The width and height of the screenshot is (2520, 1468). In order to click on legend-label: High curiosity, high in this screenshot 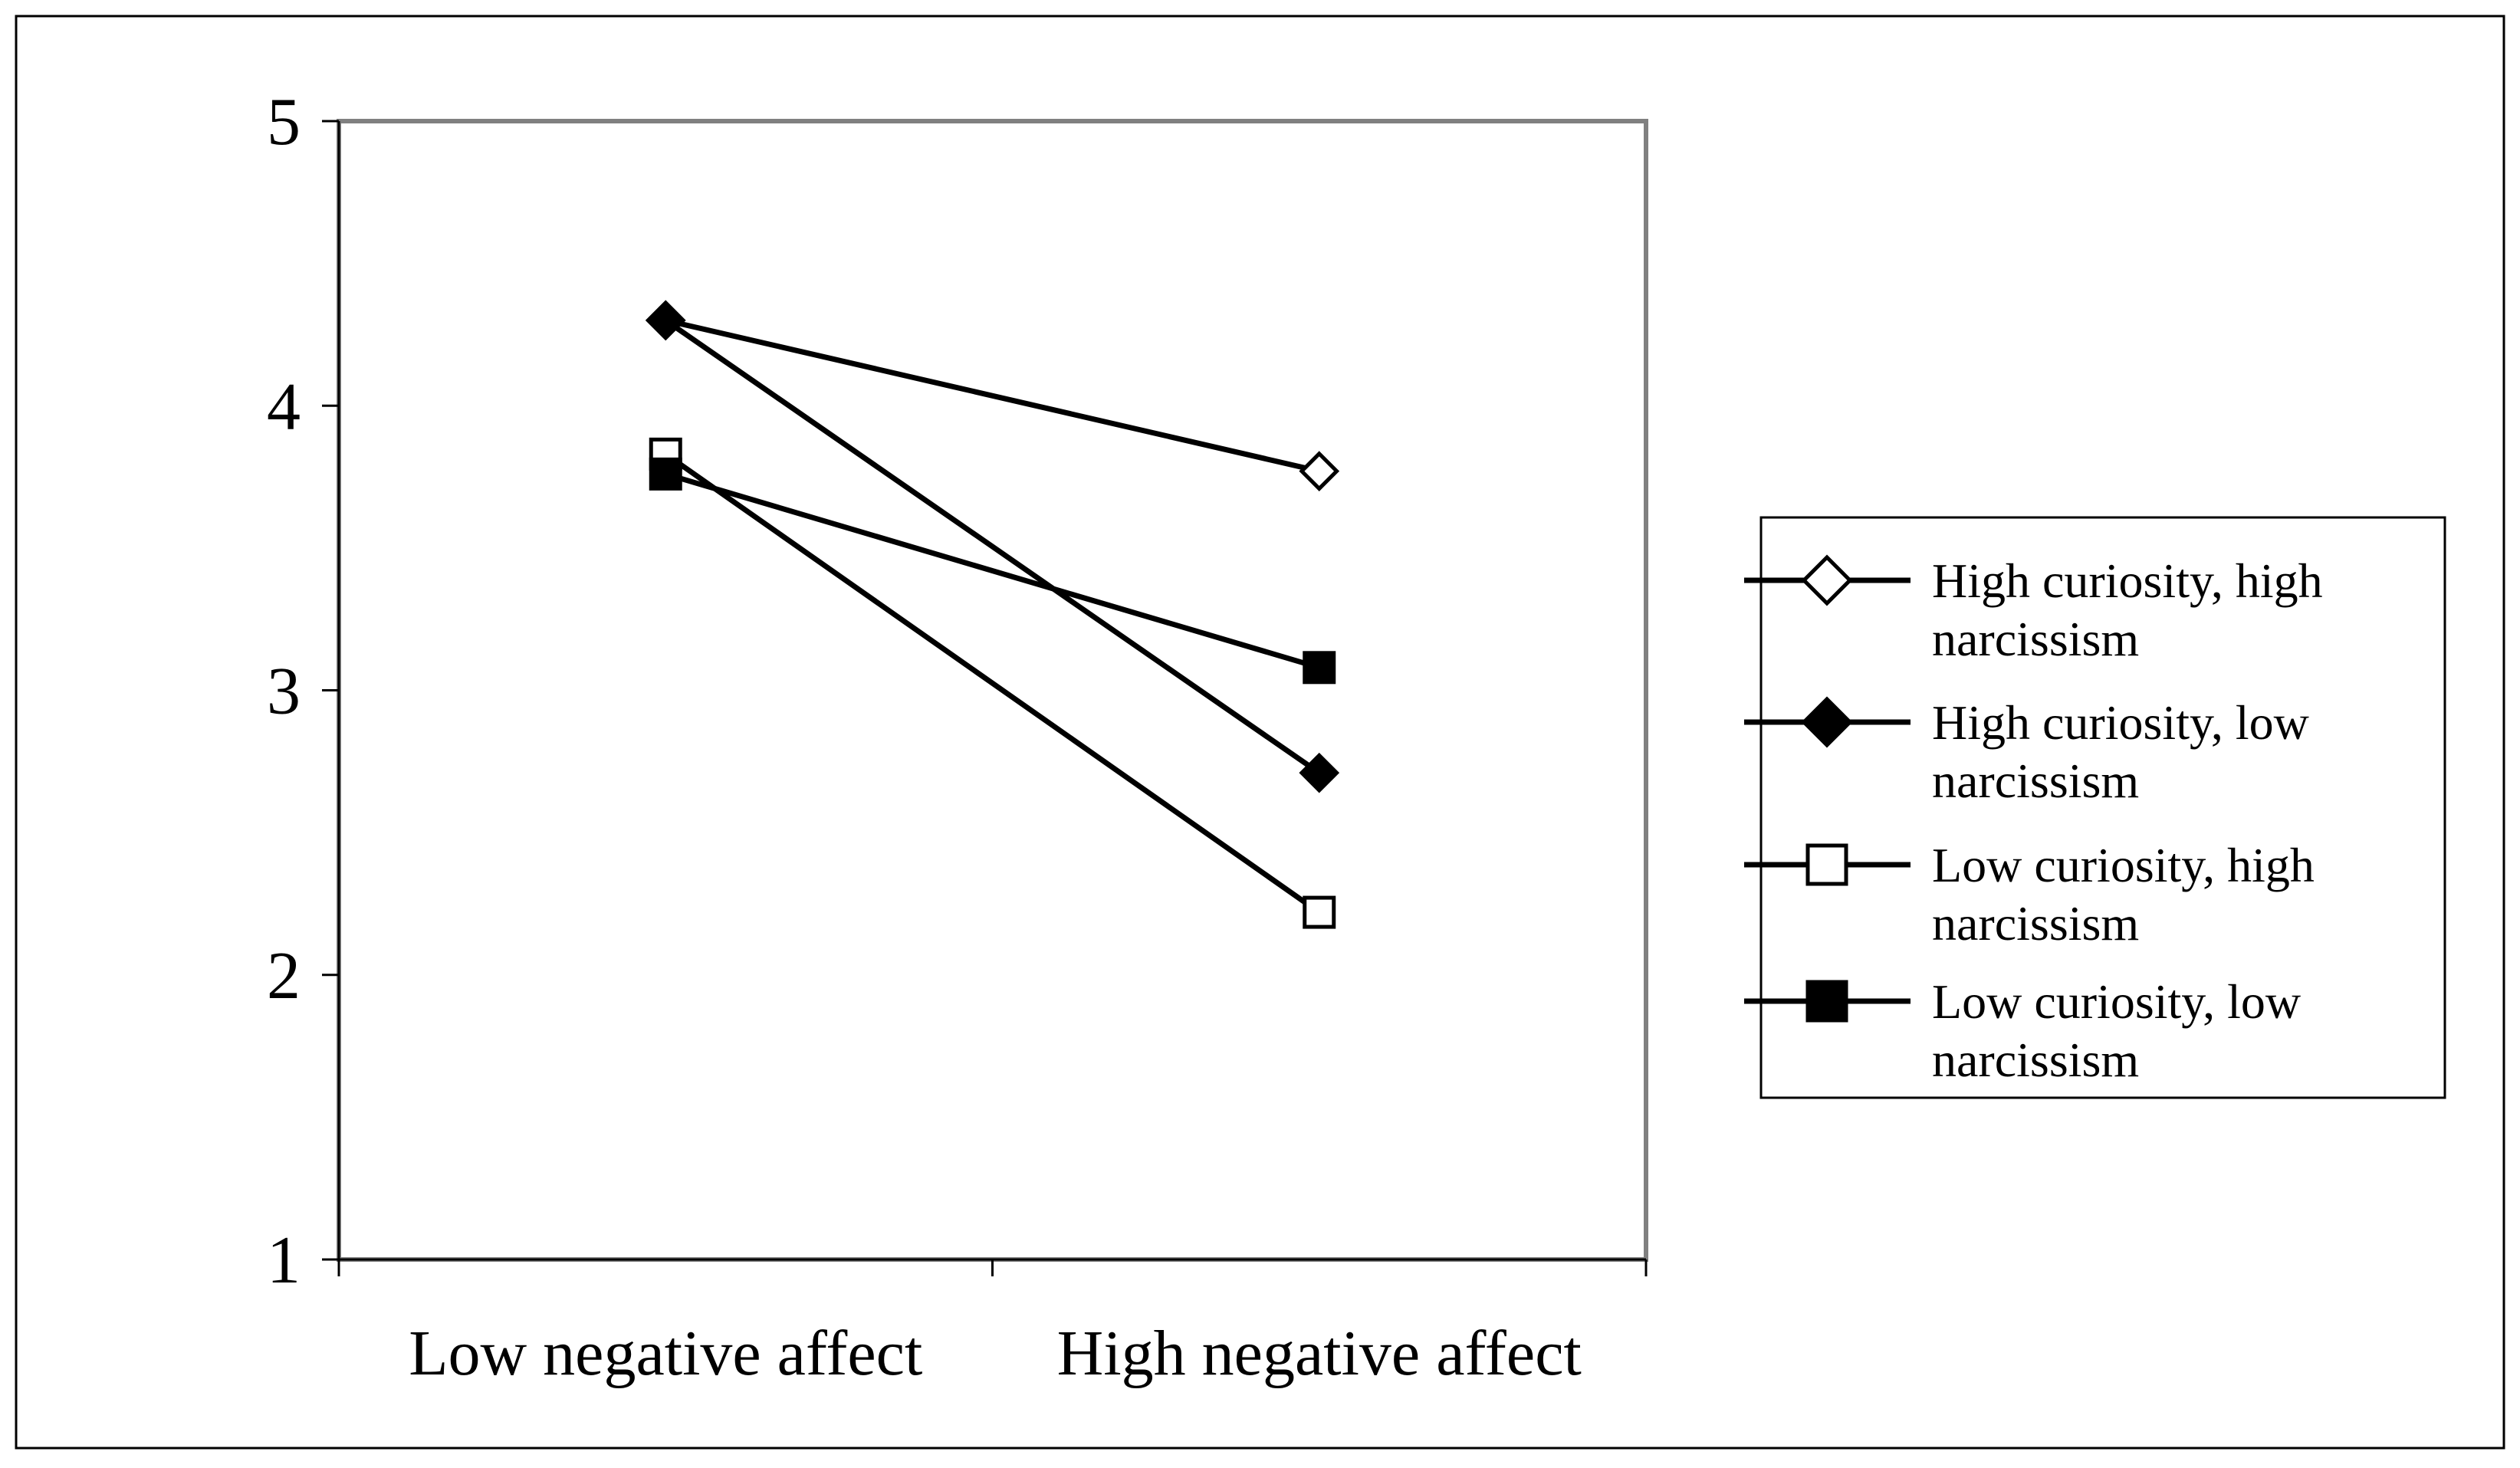, I will do `click(2127, 580)`.